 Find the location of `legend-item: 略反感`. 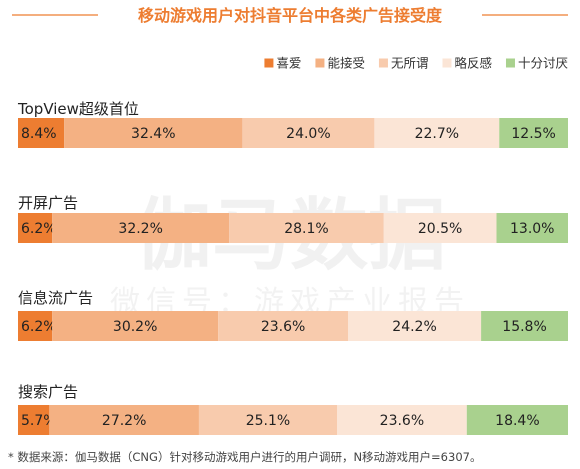

legend-item: 略反感 is located at coordinates (467, 63).